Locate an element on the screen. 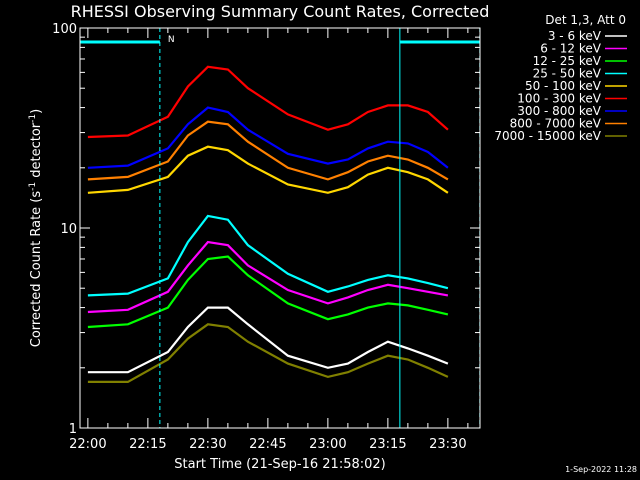 Image resolution: width=640 pixels, height=480 pixels. y-axis-label: Corrected Count Rate (s-1 detector-1) is located at coordinates (36, 228).